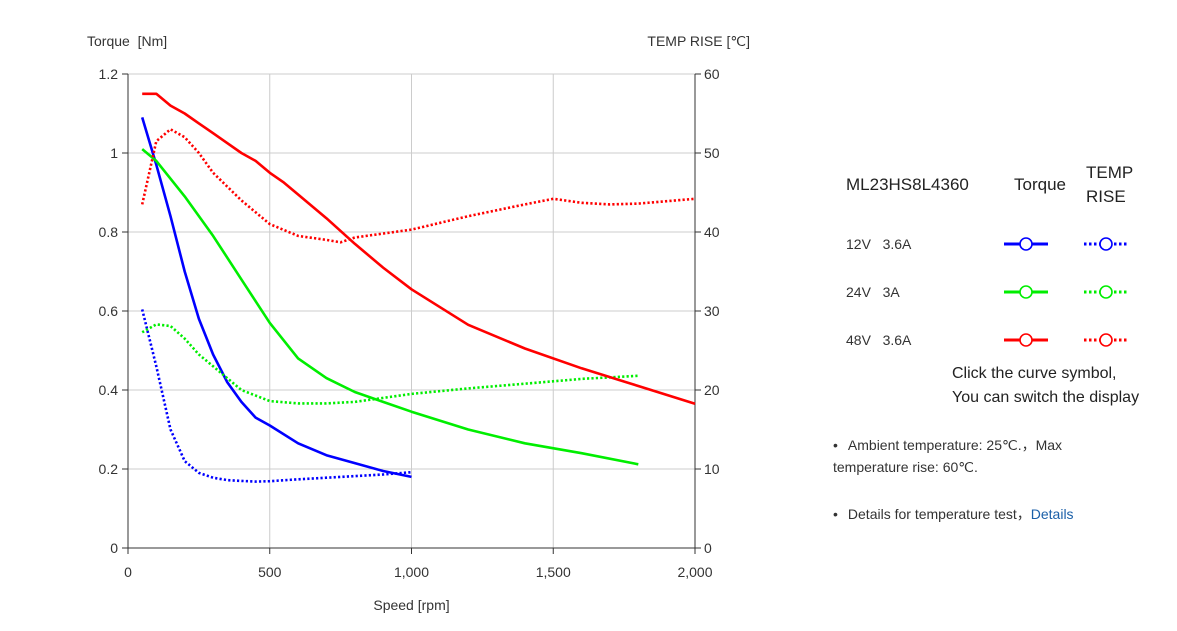 This screenshot has width=1177, height=631. Describe the element at coordinates (1106, 196) in the screenshot. I see `legend-temp-heading-line2: RISE` at that location.